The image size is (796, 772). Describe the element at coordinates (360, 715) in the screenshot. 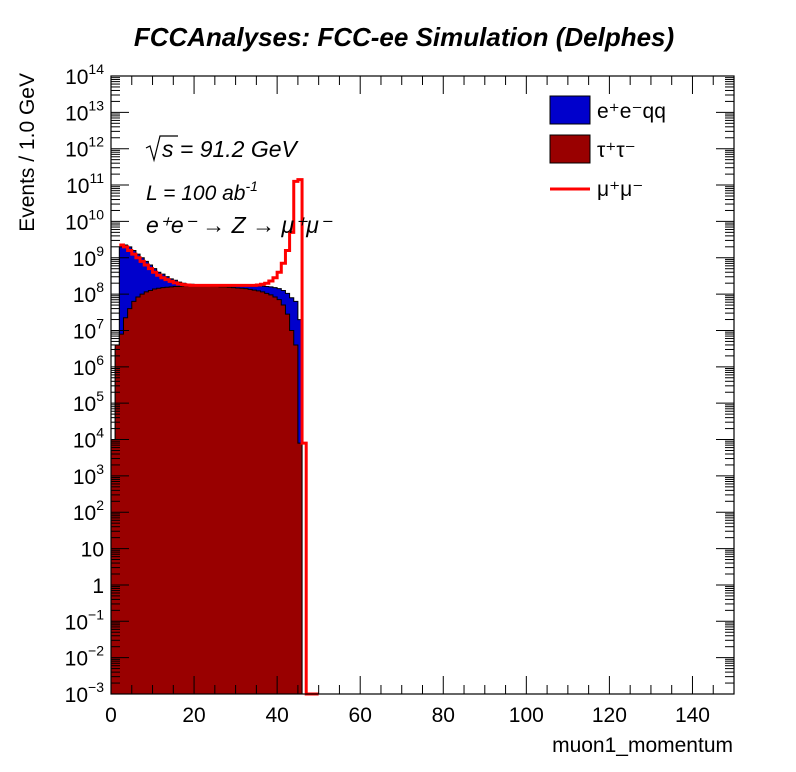

I see `x-tick-label: 60` at that location.